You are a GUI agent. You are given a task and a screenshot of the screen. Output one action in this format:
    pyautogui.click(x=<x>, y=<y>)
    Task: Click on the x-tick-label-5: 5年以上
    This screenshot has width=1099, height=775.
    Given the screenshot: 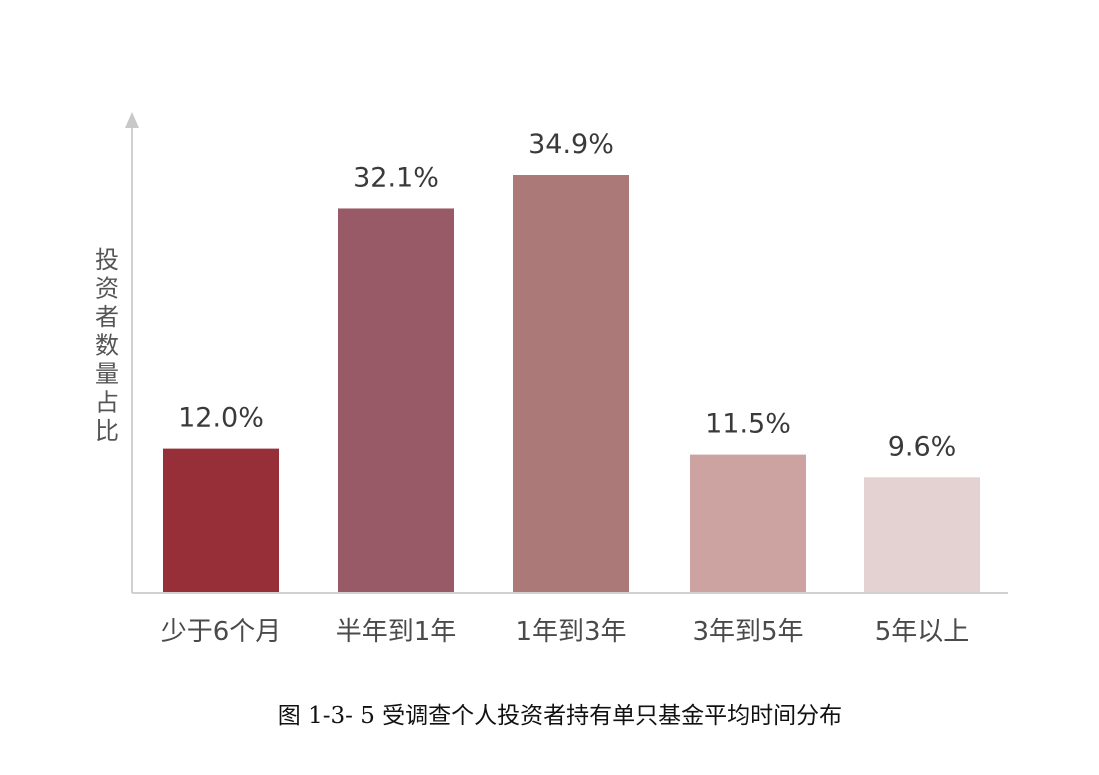 What is the action you would take?
    pyautogui.click(x=922, y=632)
    